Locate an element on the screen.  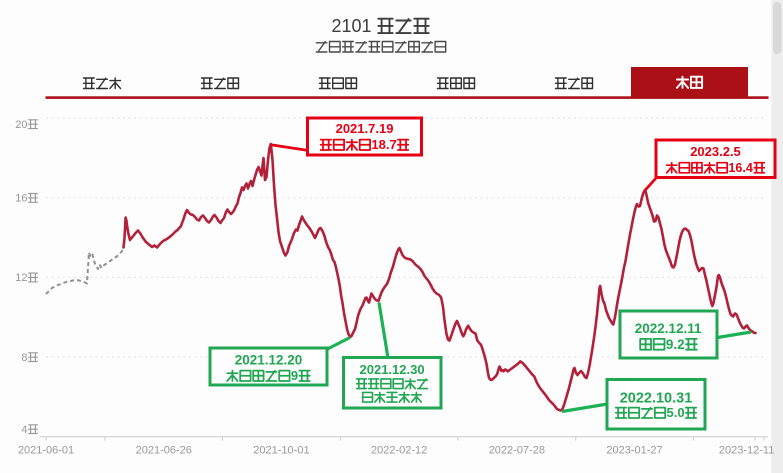
svg-text: 20 is located at coordinates (21, 125).